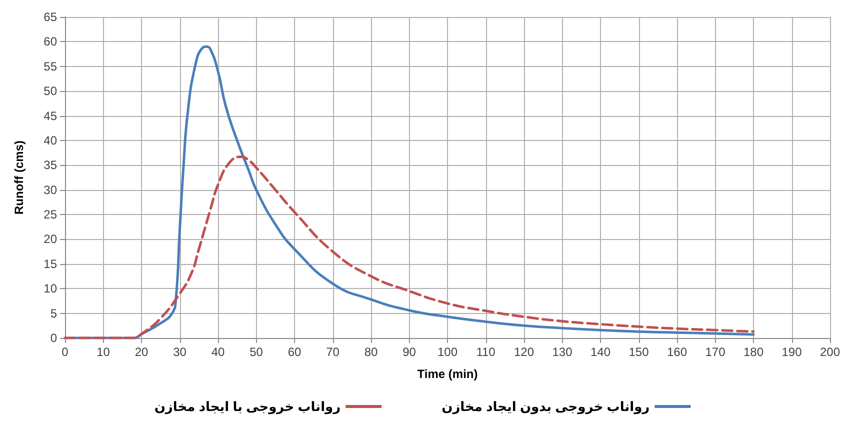  What do you see at coordinates (141, 352) in the screenshot?
I see `x-tick-label: 20` at bounding box center [141, 352].